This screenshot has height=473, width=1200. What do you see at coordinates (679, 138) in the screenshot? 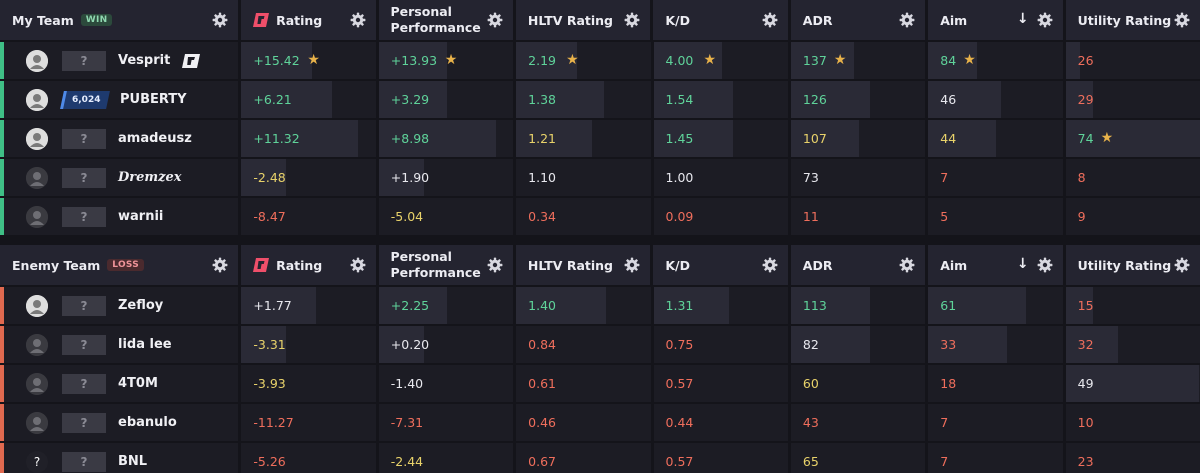
I see `stat-value: 1.45` at bounding box center [679, 138].